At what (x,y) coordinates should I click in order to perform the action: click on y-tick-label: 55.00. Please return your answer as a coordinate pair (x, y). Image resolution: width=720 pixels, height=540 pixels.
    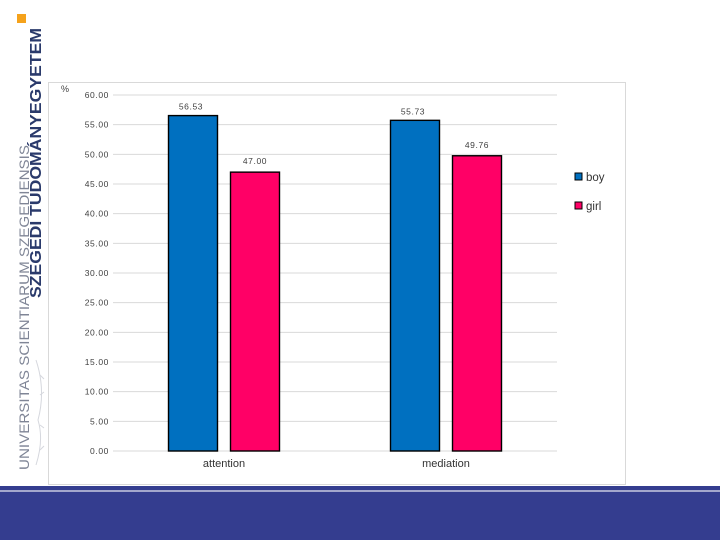
    Looking at the image, I should click on (97, 125).